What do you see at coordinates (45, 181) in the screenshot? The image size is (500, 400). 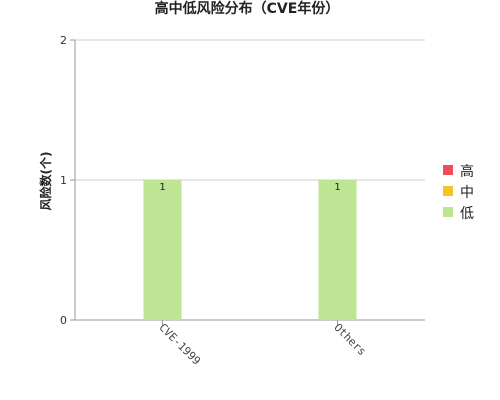 I see `y-axis-label: 风险数(个)` at bounding box center [45, 181].